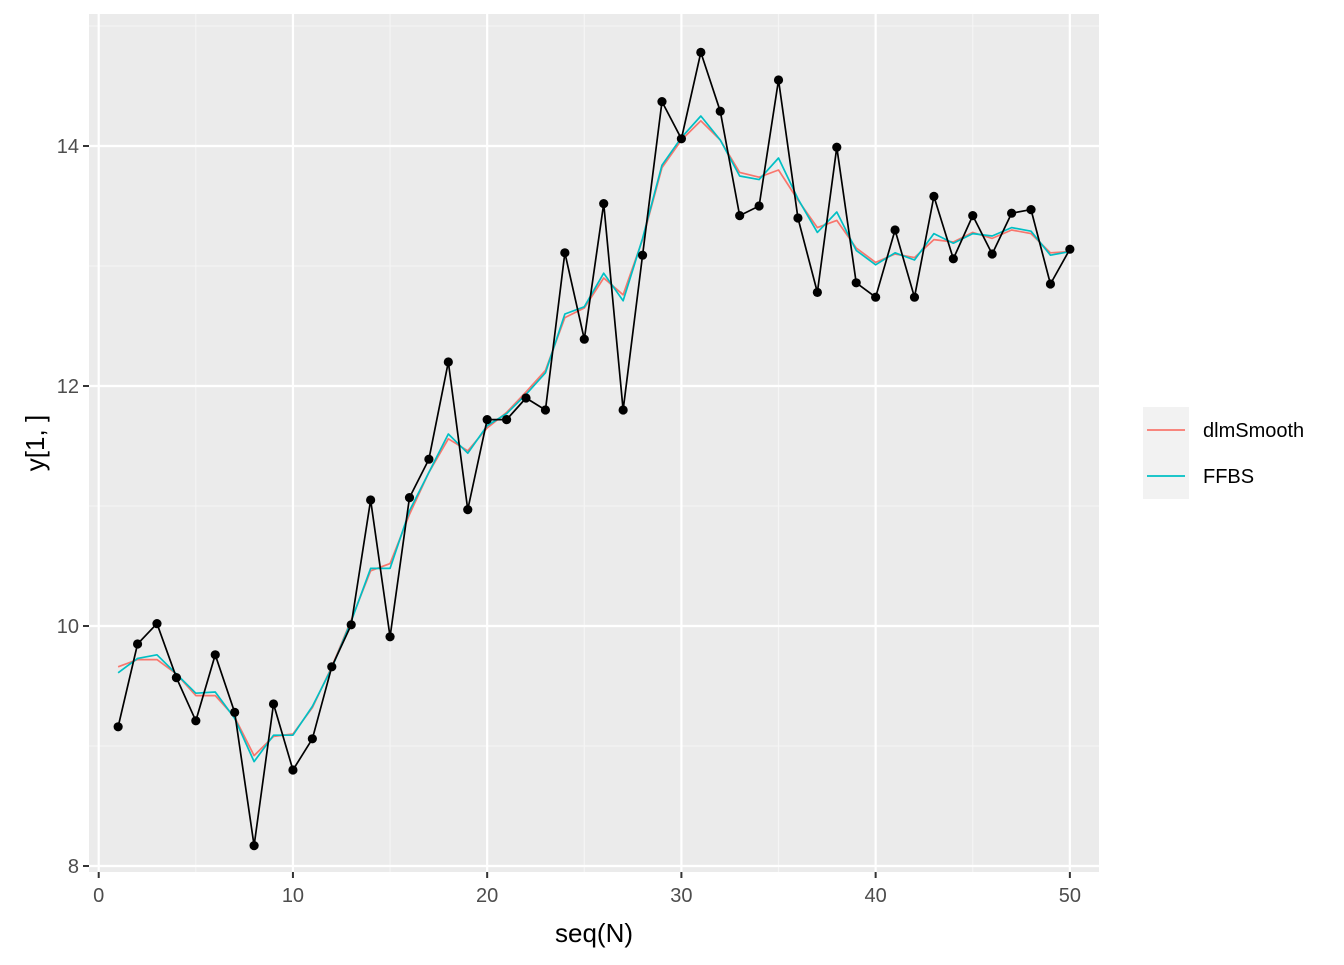 The image size is (1344, 965). What do you see at coordinates (73, 867) in the screenshot?
I see `y-tick-label: 8` at bounding box center [73, 867].